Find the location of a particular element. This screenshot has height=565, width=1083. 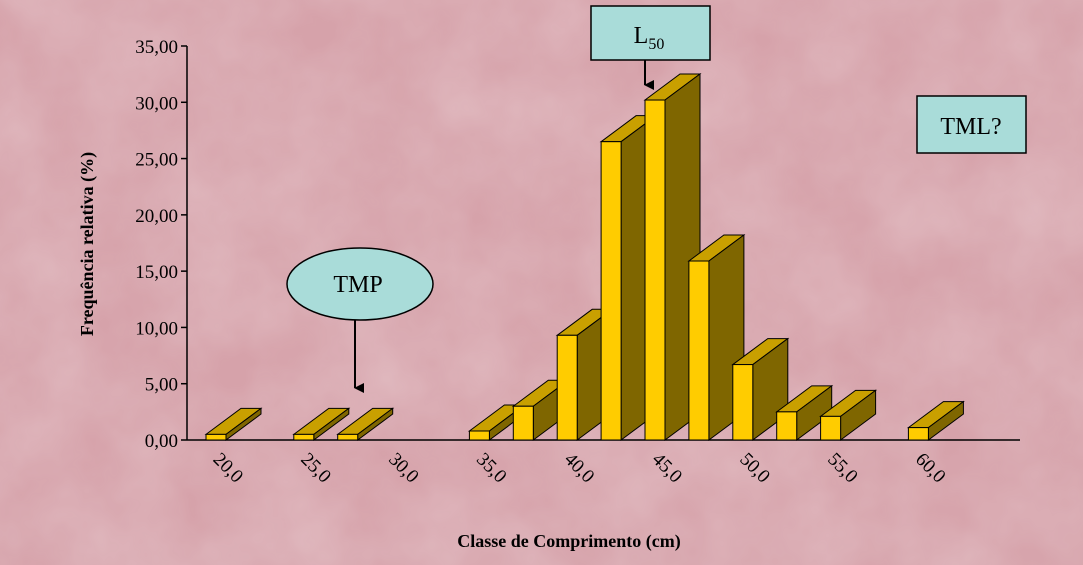

tmp-ellipse is located at coordinates (360, 284).